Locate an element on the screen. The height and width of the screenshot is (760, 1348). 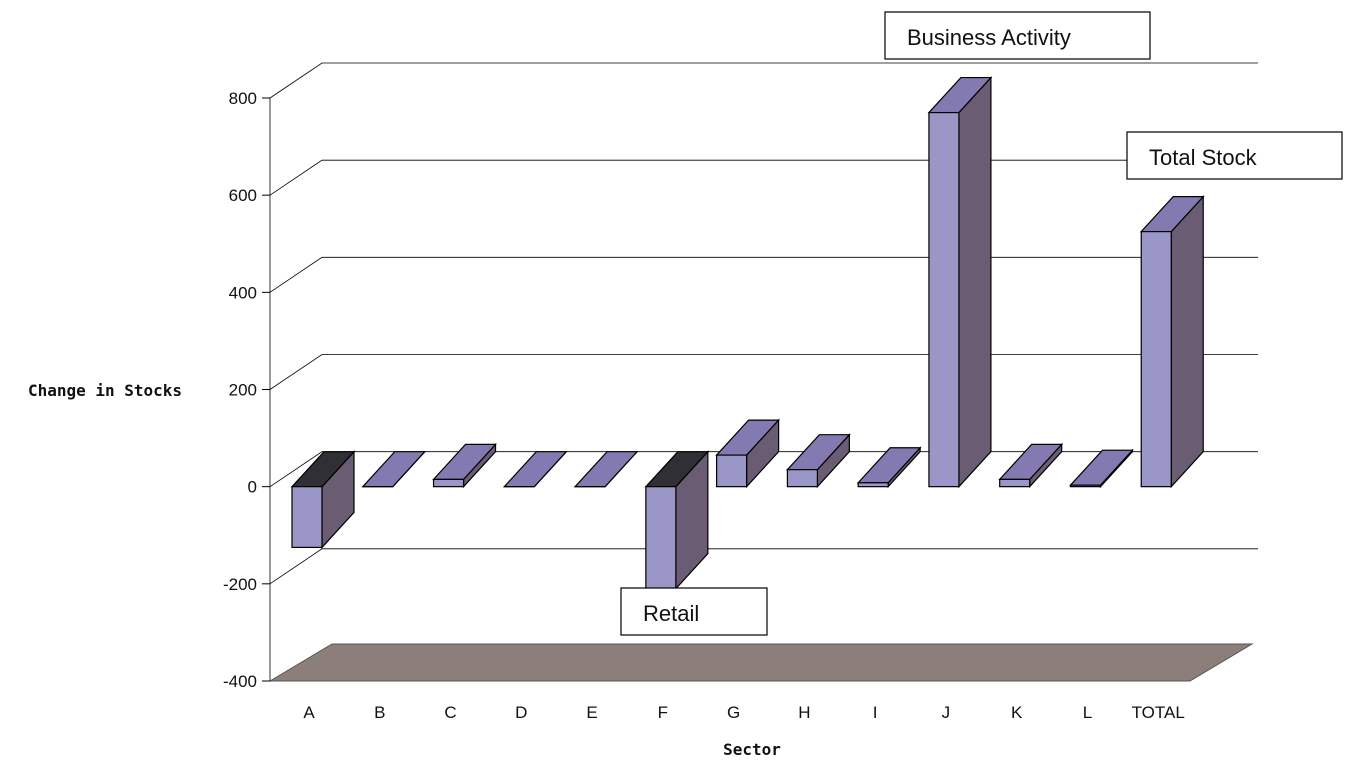
x-tick-label: TOTAL is located at coordinates (1158, 712).